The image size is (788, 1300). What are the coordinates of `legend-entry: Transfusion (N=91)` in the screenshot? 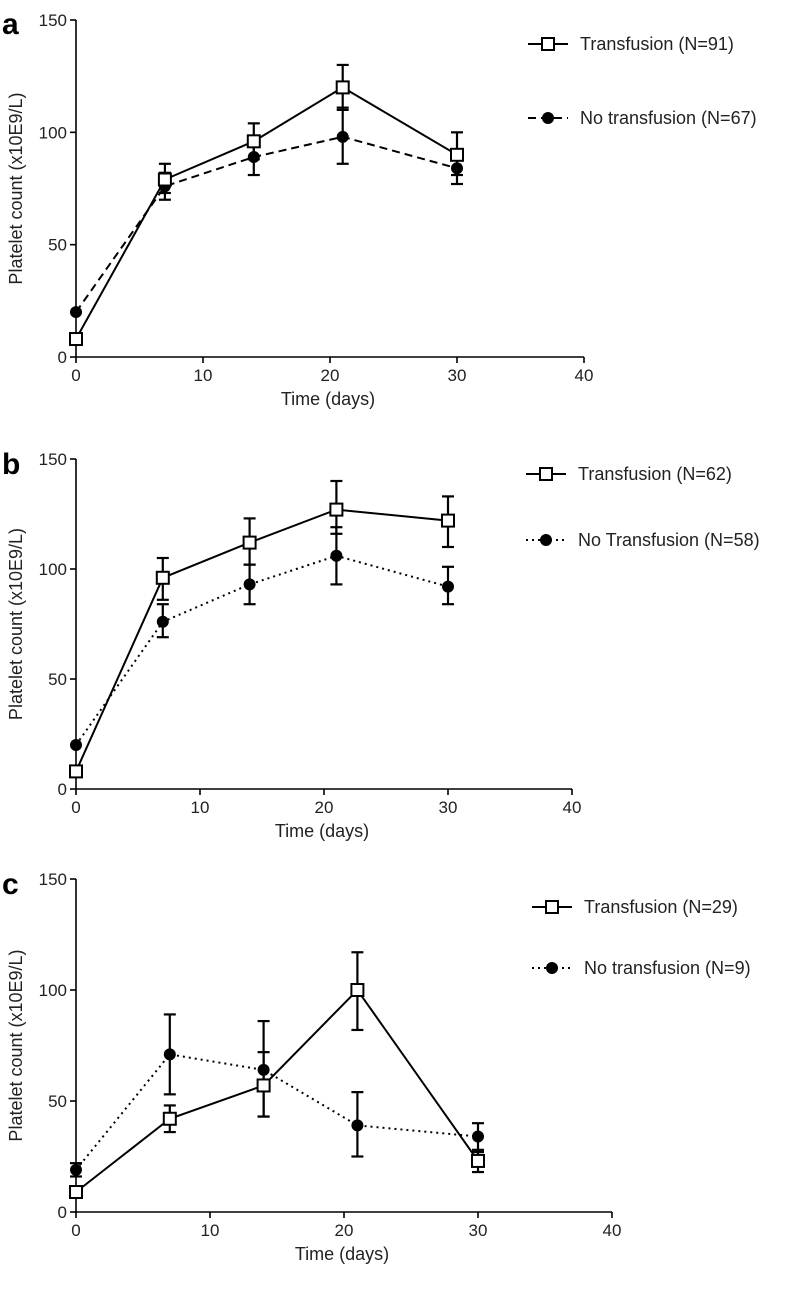 It's located at (631, 44).